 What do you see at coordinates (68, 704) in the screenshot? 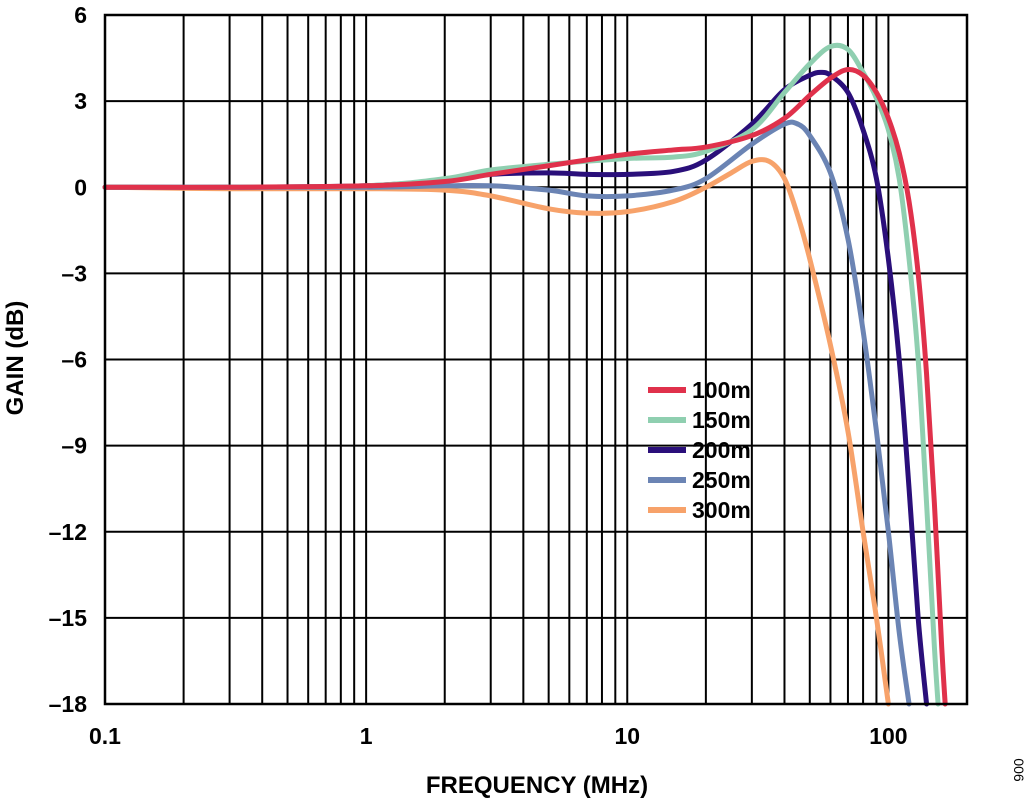
I see `y-tick-label: –18` at bounding box center [68, 704].